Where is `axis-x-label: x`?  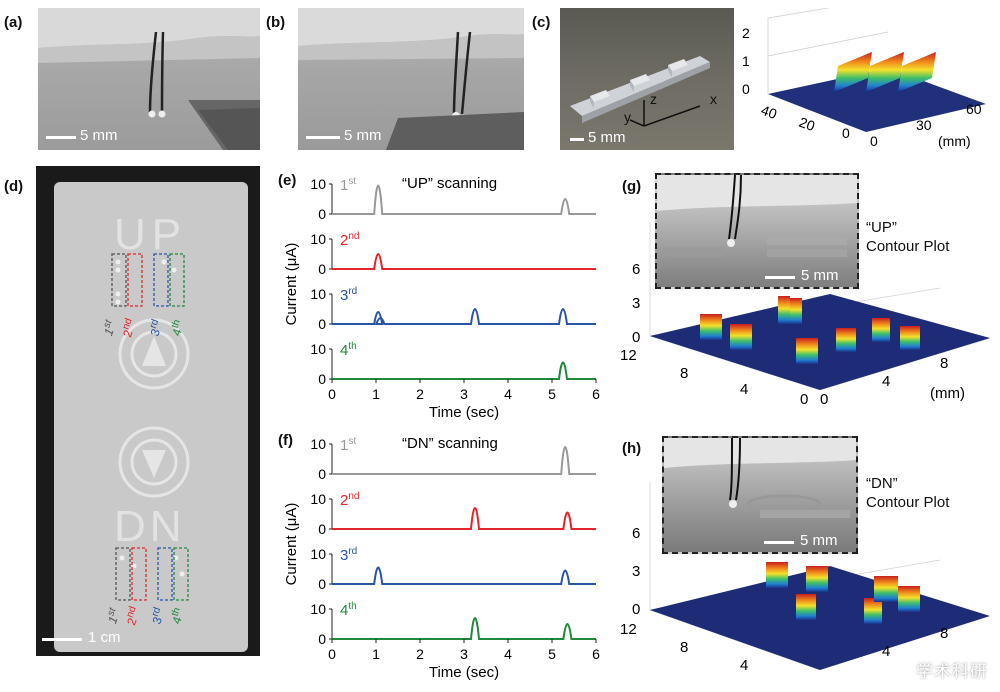
axis-x-label: x is located at coordinates (713, 99).